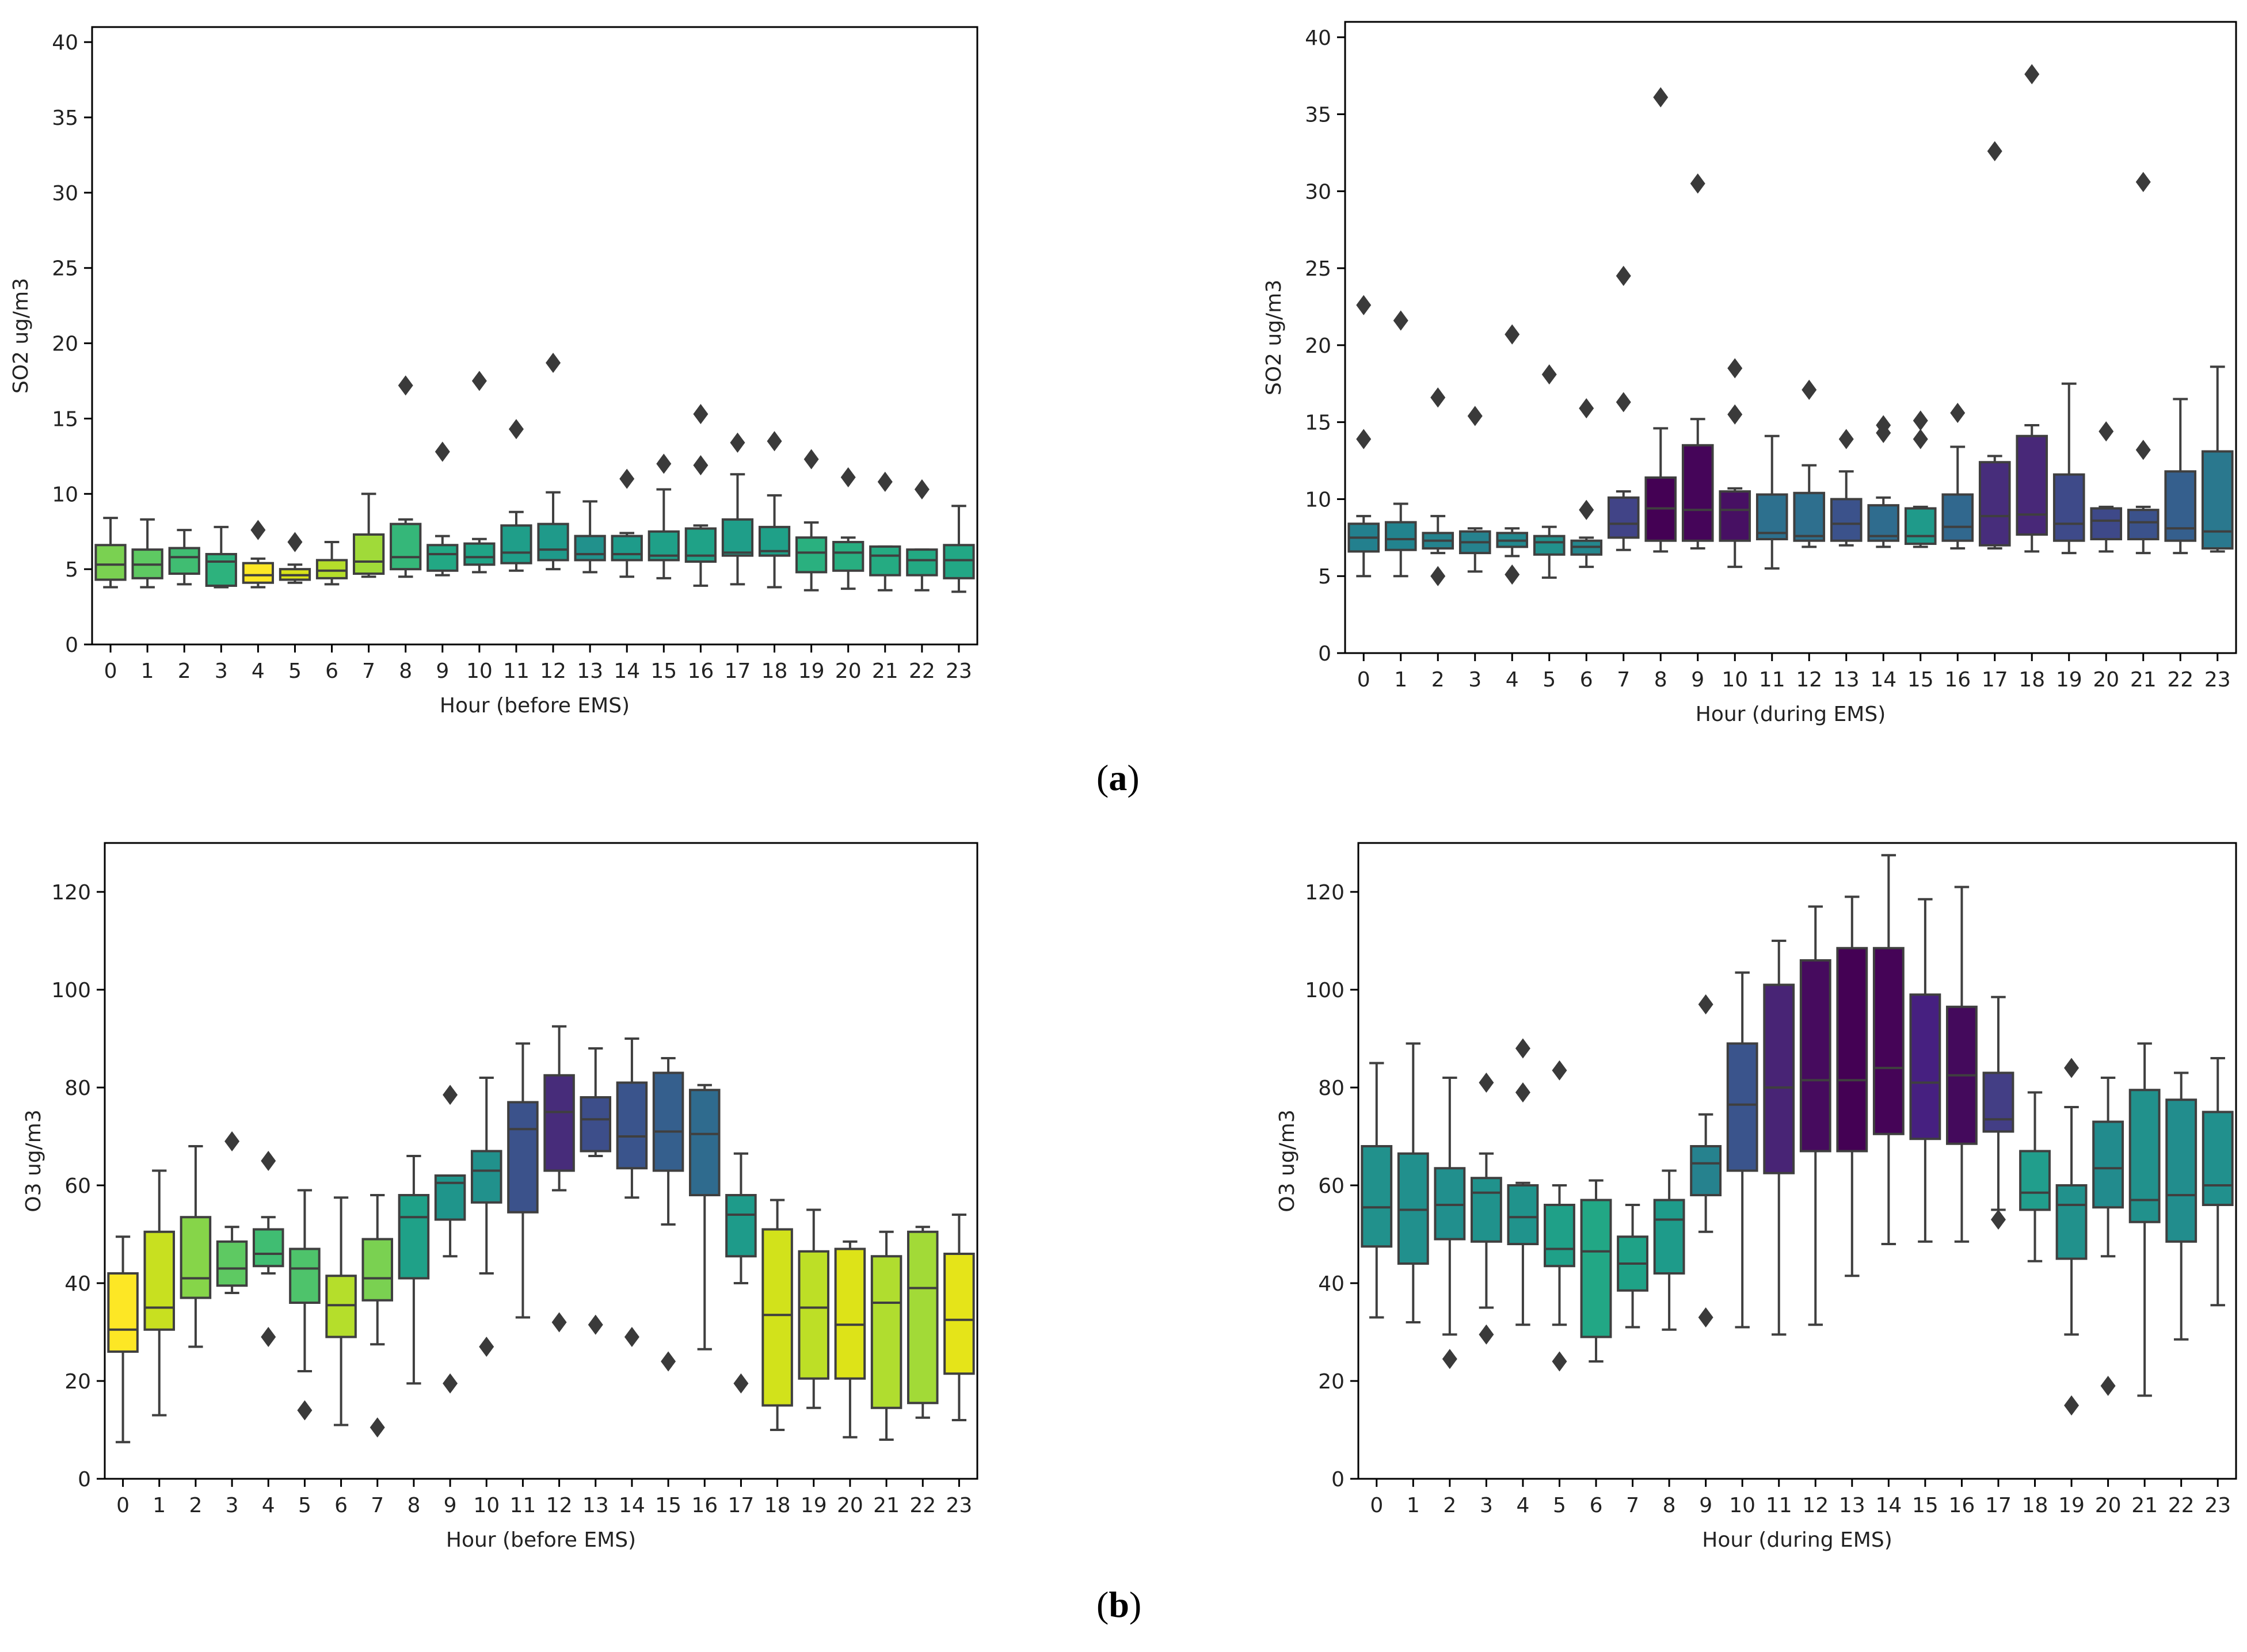 The width and height of the screenshot is (2247, 1652). I want to click on x-tick-label: 18, so click(777, 1505).